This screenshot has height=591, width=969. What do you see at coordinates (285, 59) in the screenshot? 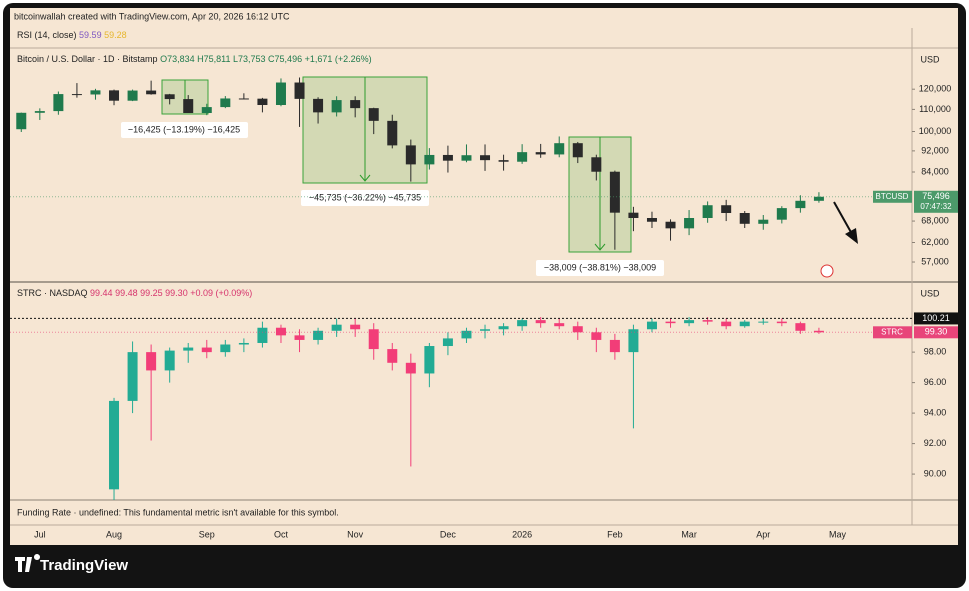
I see `legend-item: C75,496` at bounding box center [285, 59].